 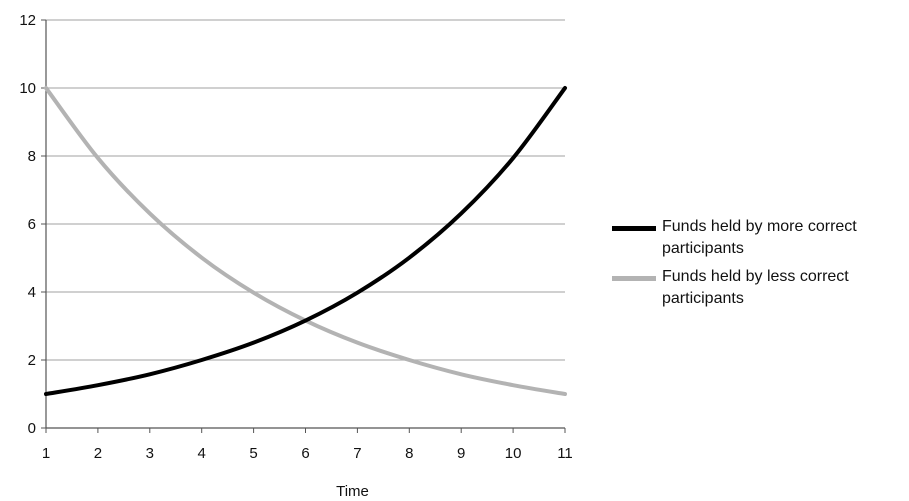 I want to click on y-tick-label-4: 4, so click(x=32, y=292).